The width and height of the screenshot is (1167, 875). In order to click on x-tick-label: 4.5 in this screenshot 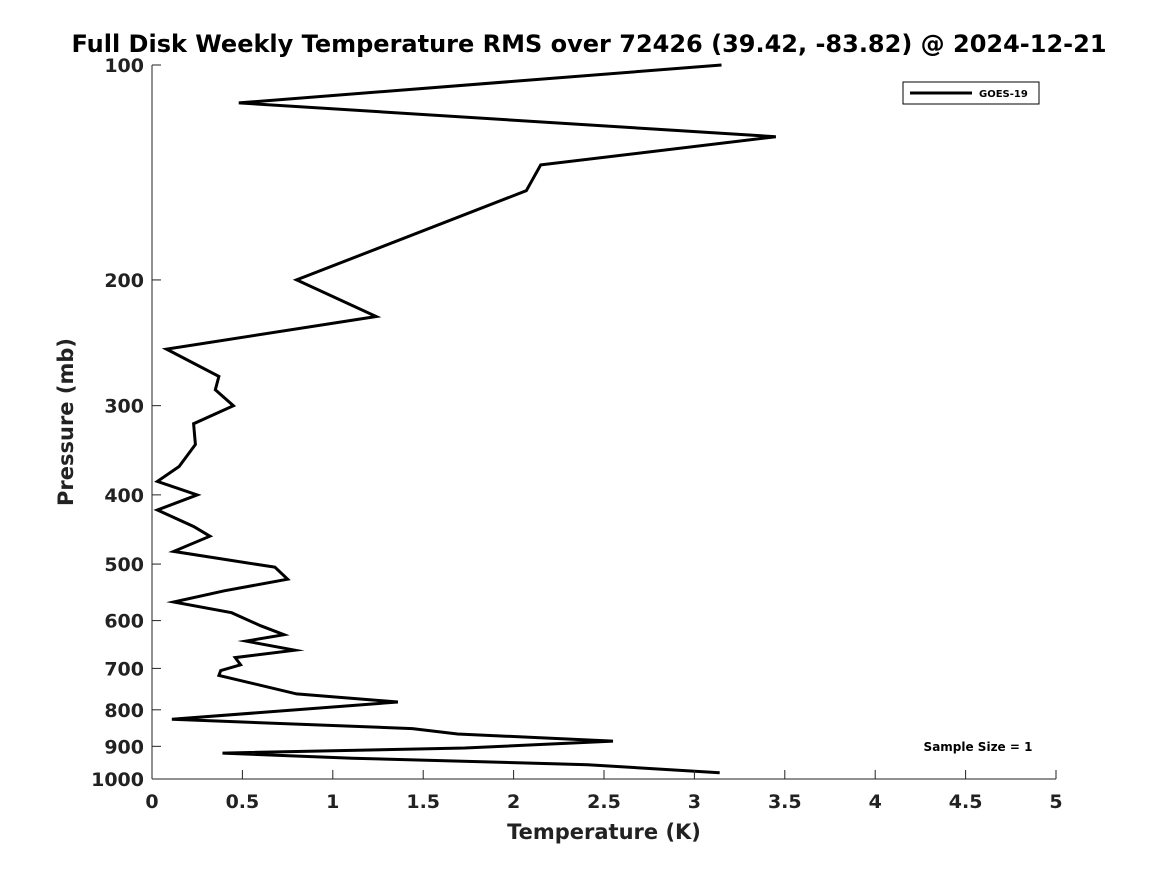, I will do `click(966, 802)`.